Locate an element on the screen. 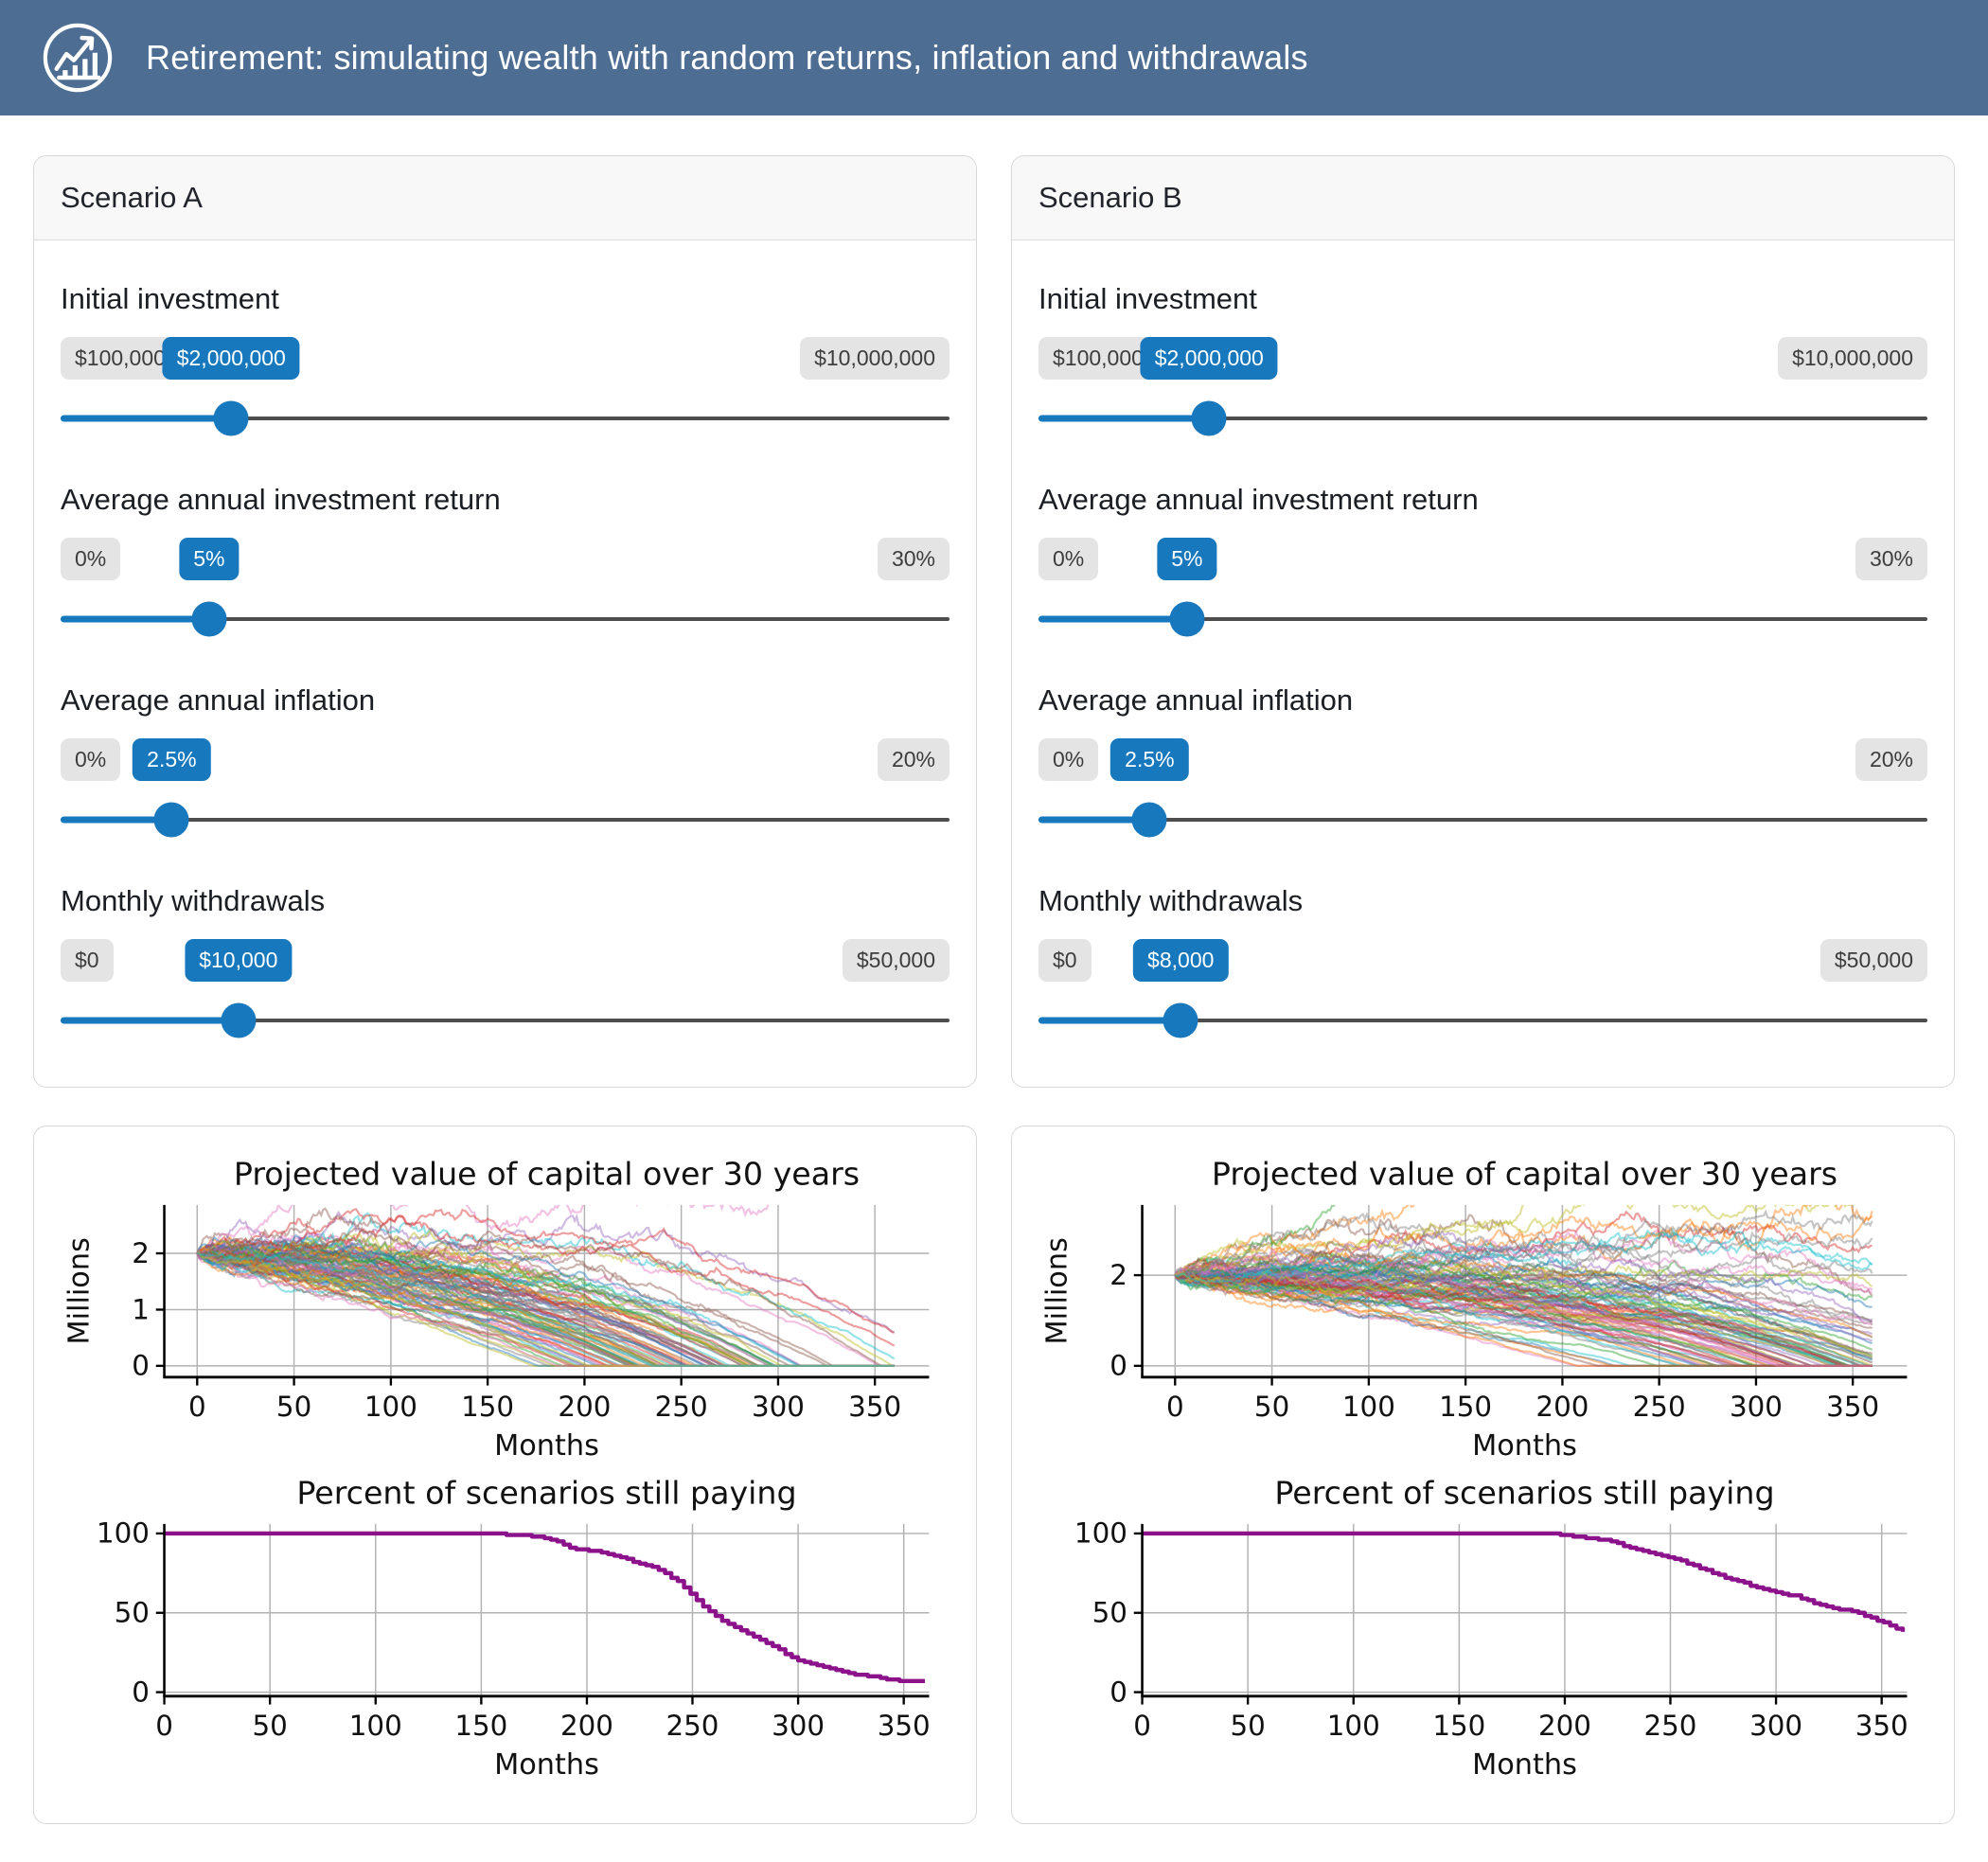  svg-text: 250 is located at coordinates (1669, 1726).